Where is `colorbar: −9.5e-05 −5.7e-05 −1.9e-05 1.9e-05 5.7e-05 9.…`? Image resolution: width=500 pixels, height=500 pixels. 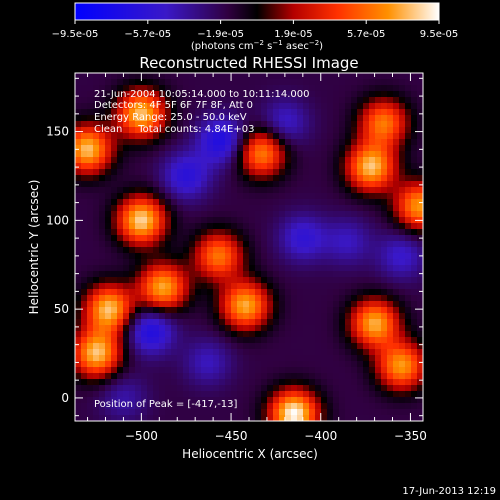
colorbar: −9.5e-05 −5.7e-05 −1.9e-05 1.9e-05 5.7e-05 9.… is located at coordinates (255, 27).